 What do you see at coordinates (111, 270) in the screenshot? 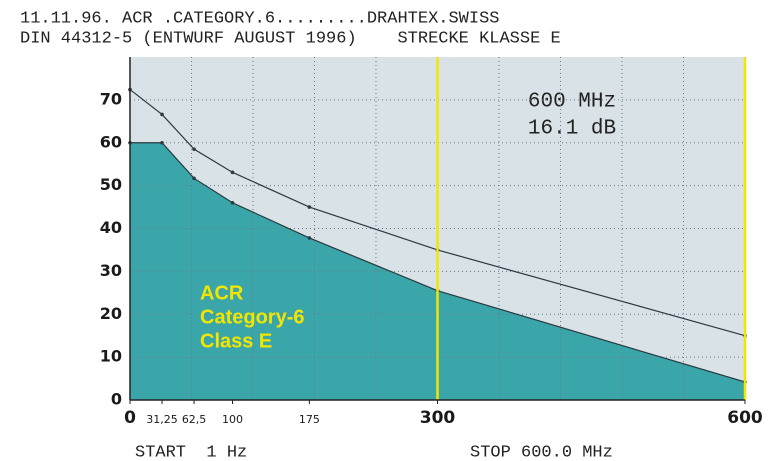
I see `y-tick-label: 30` at bounding box center [111, 270].